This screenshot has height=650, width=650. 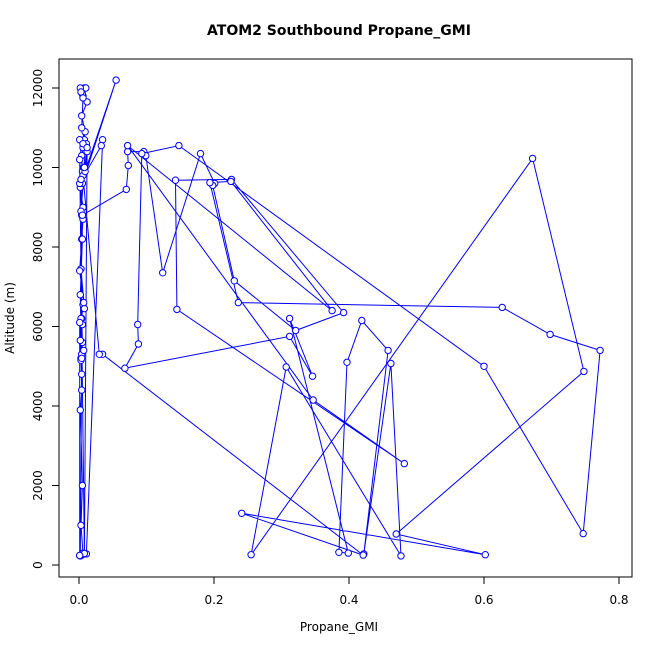 I want to click on x-axis-label: Propane_GMI, so click(x=339, y=627).